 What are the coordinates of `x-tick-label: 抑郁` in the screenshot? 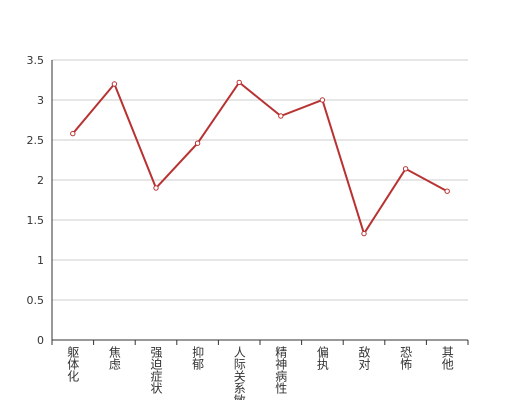 It's located at (198, 358).